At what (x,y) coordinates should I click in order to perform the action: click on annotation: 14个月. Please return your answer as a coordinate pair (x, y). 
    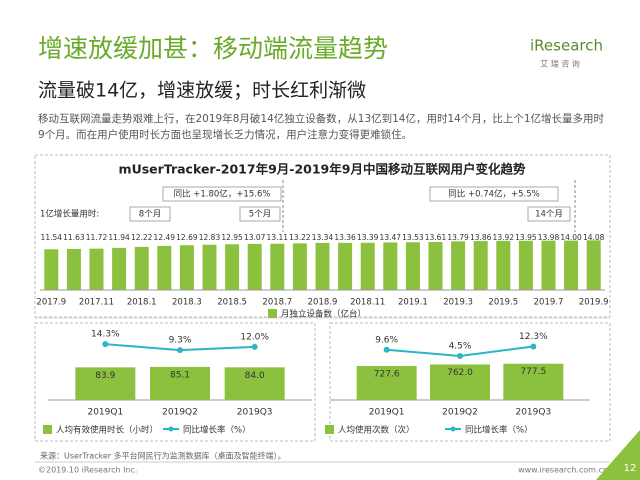
    Looking at the image, I should click on (549, 215).